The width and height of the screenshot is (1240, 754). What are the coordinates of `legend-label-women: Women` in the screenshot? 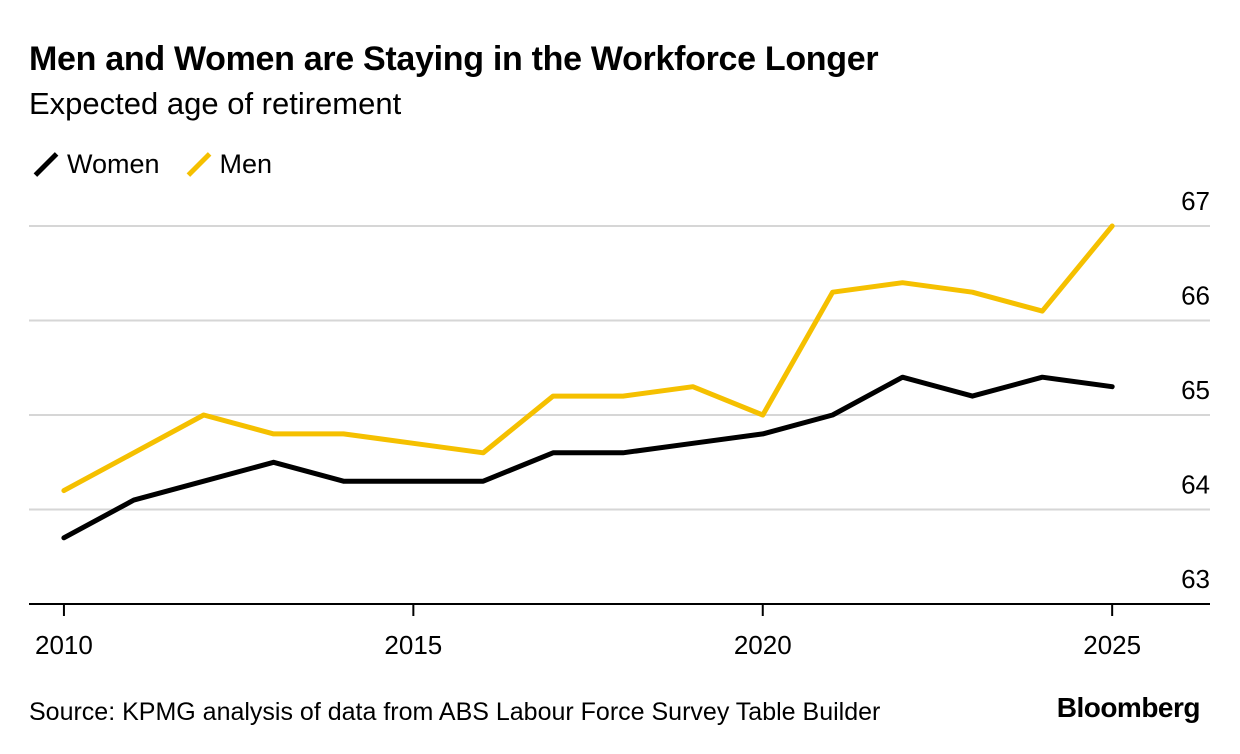 It's located at (113, 163).